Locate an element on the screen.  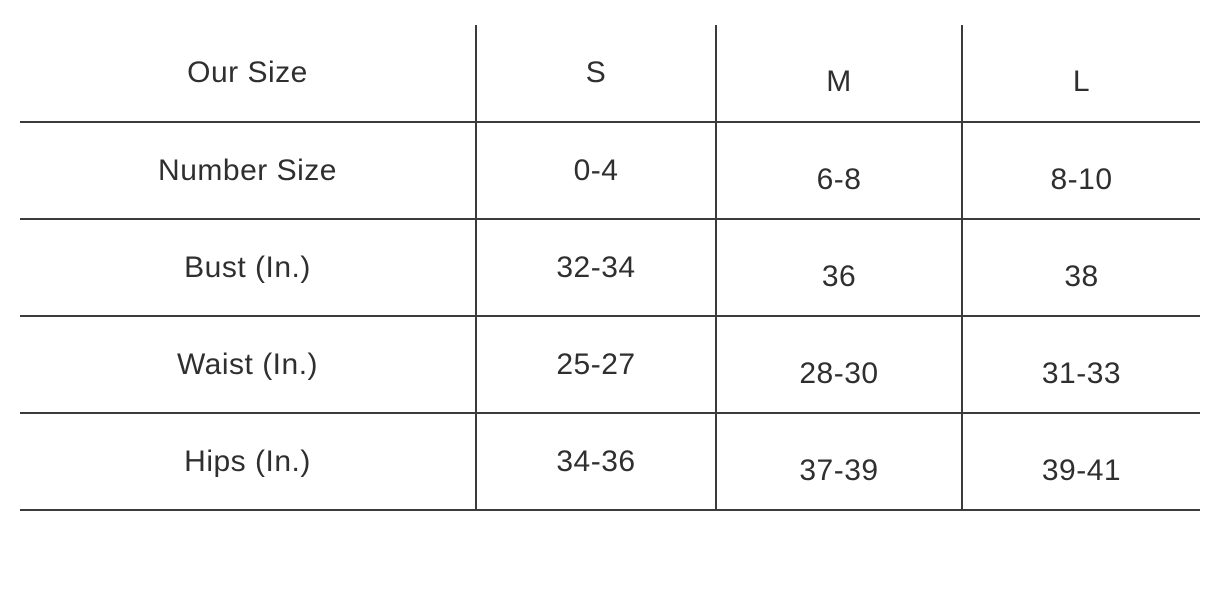
header-cell-our-size: Our Size is located at coordinates (248, 74).